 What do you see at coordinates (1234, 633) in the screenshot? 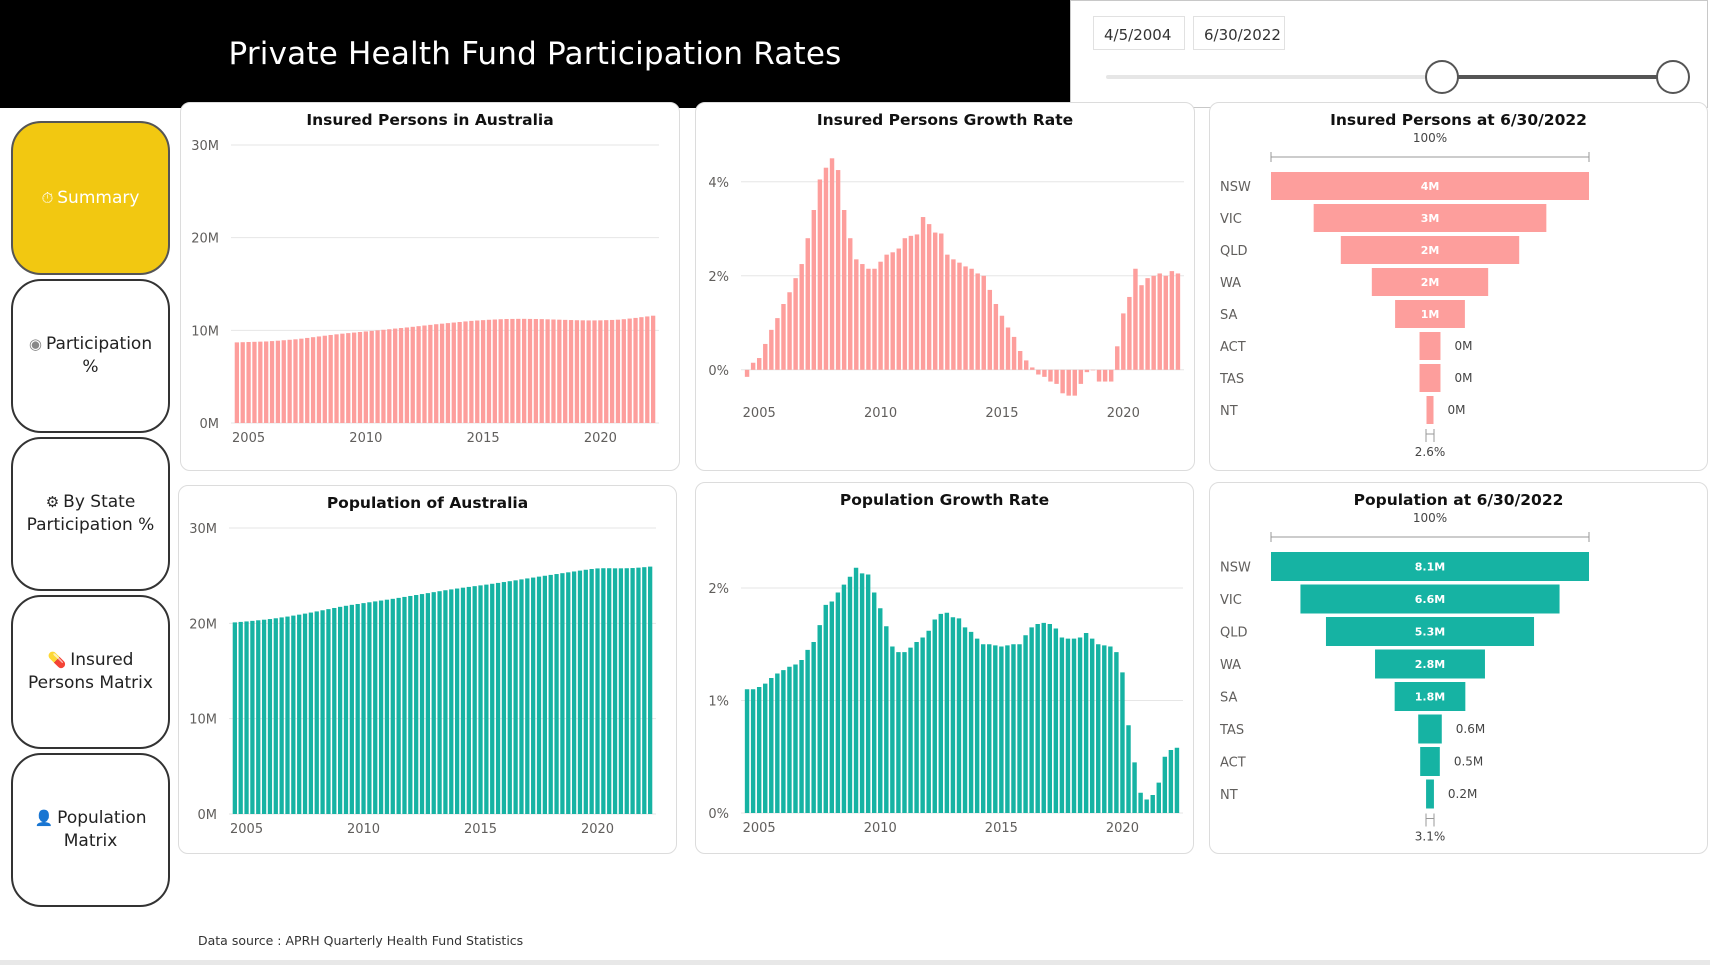
I see `funnel-category-label: QLD` at bounding box center [1234, 633].